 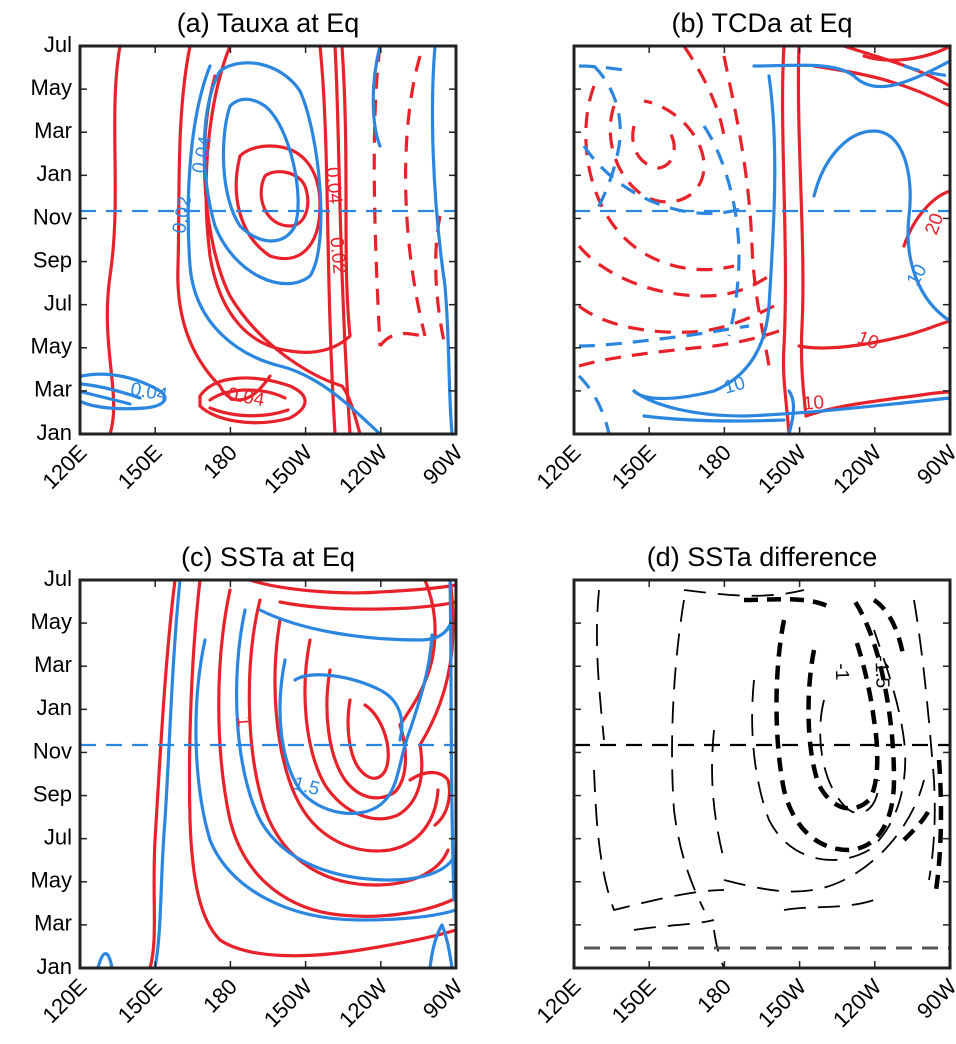 I want to click on x-tick-label: 120E, so click(x=559, y=1001).